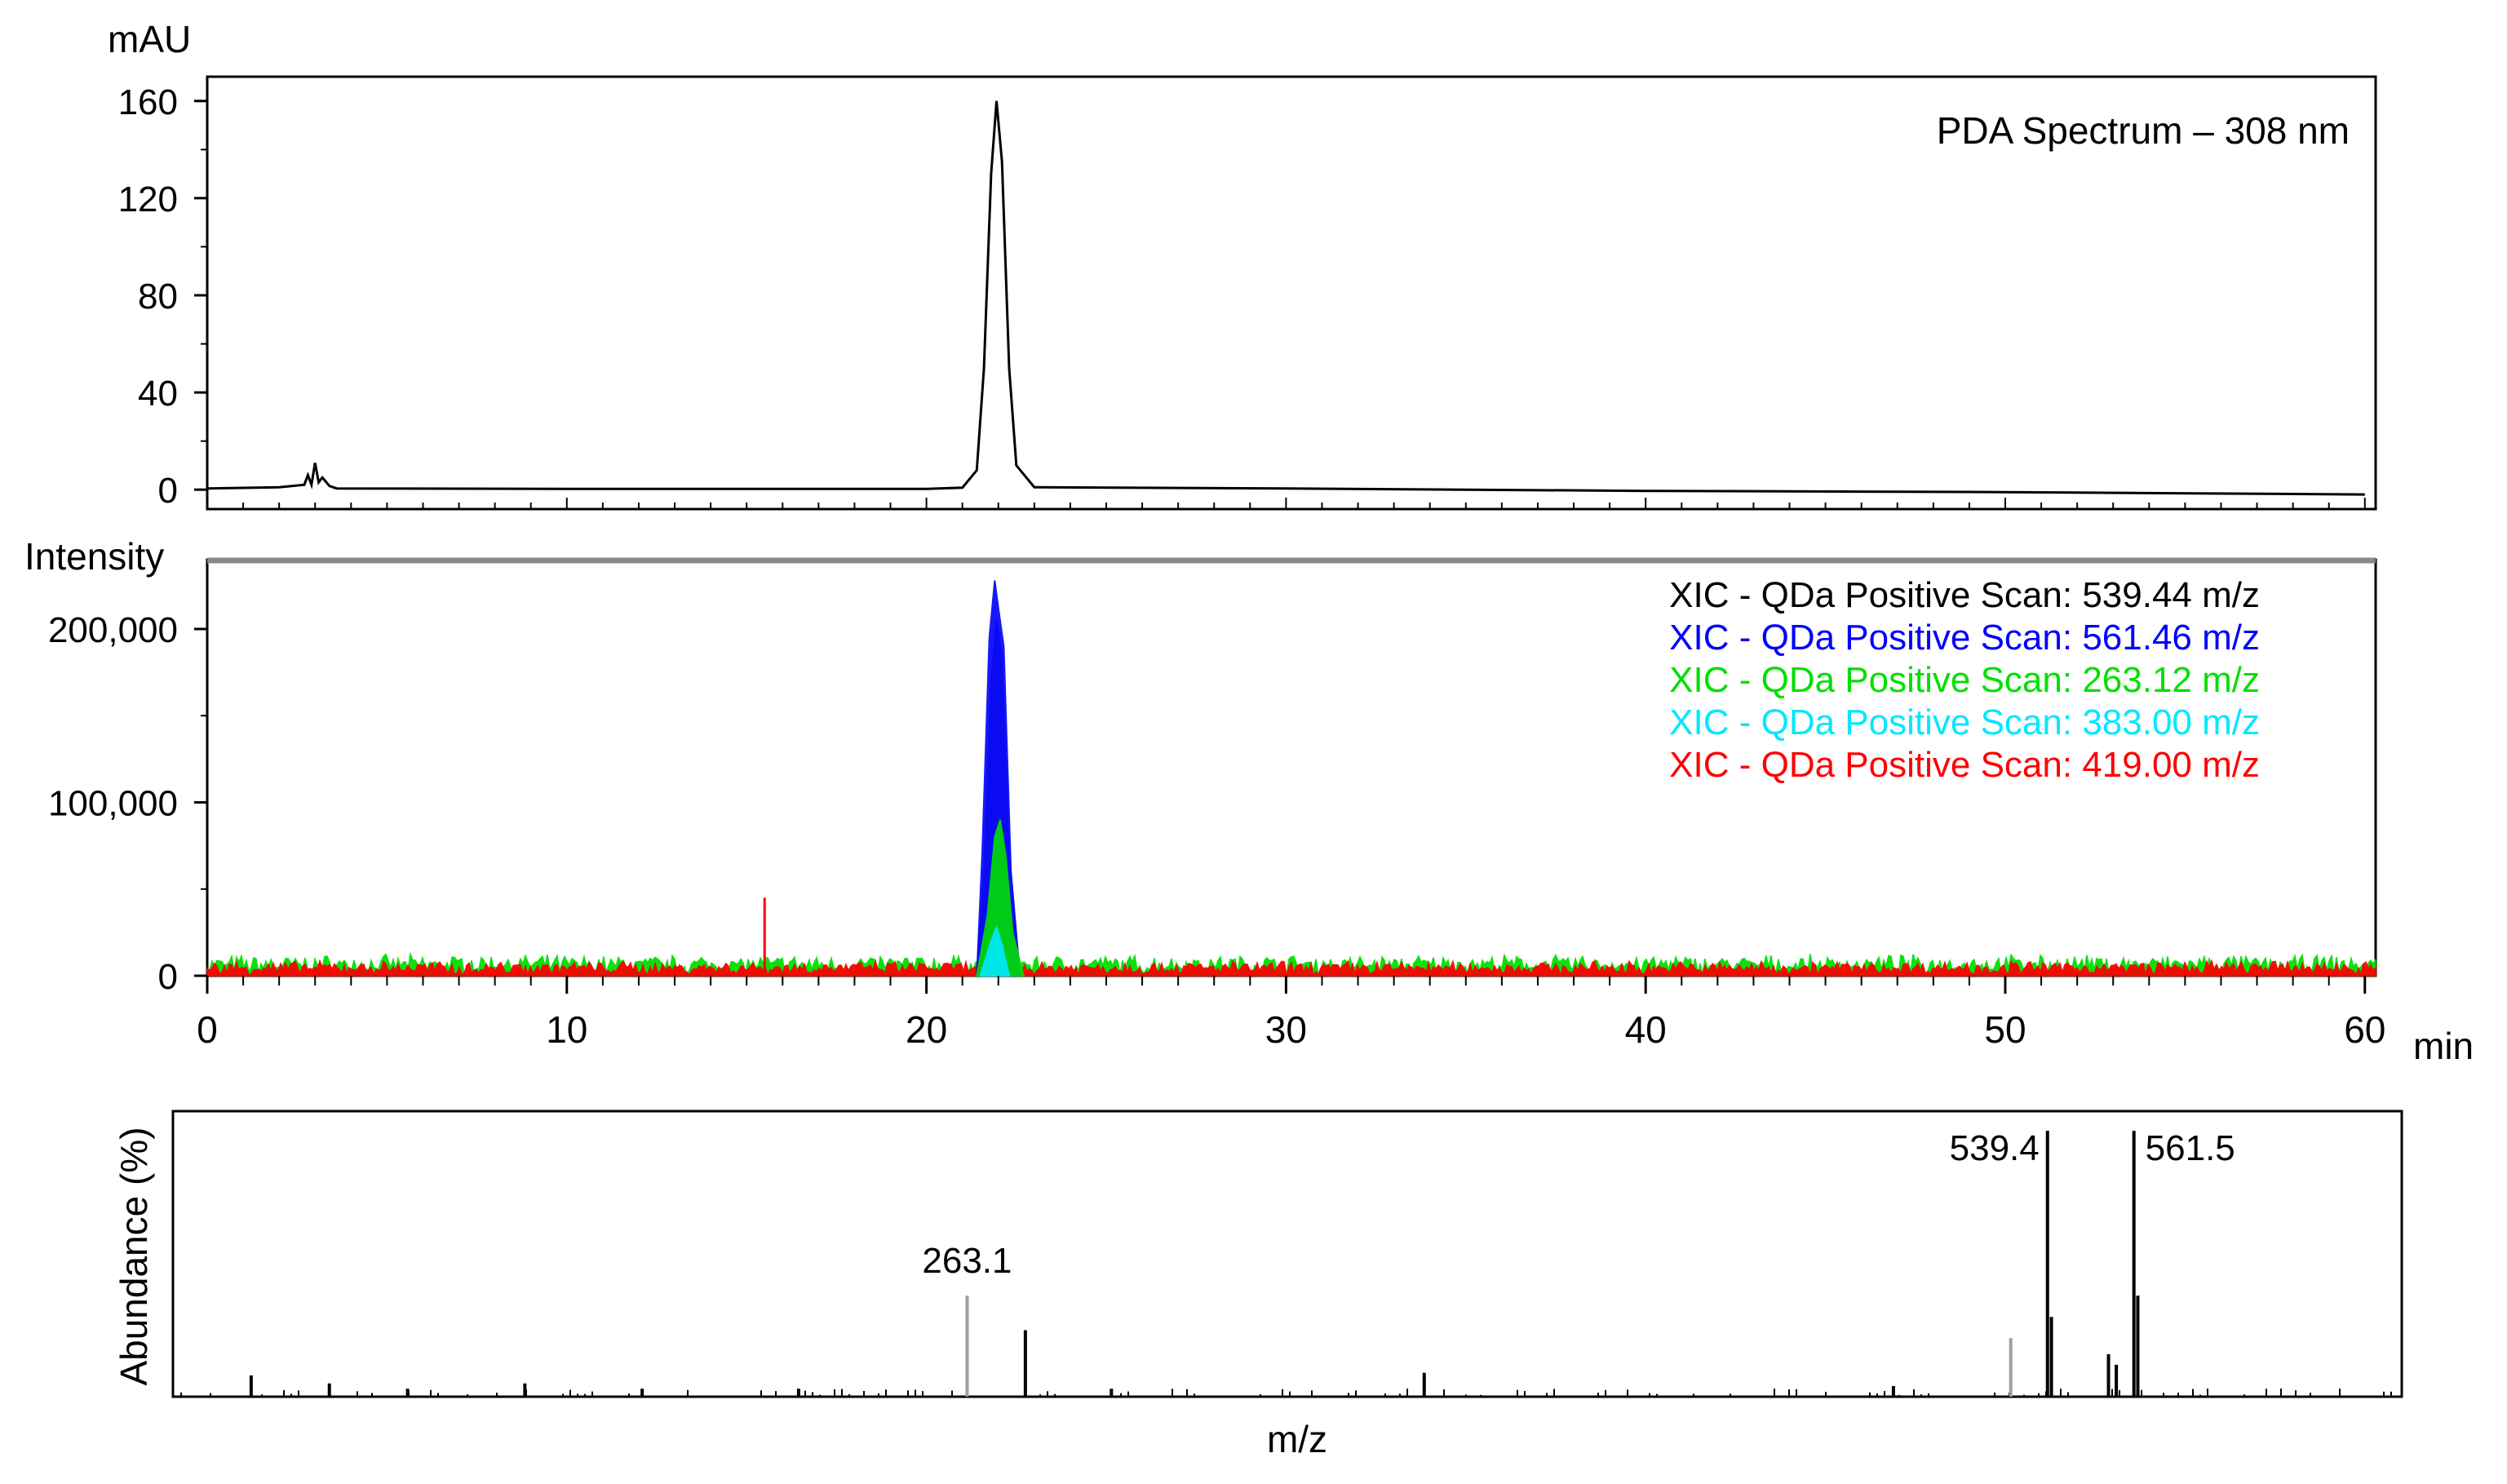  Describe the element at coordinates (2005, 1029) in the screenshot. I see `xic-x-tick-label: 50` at that location.